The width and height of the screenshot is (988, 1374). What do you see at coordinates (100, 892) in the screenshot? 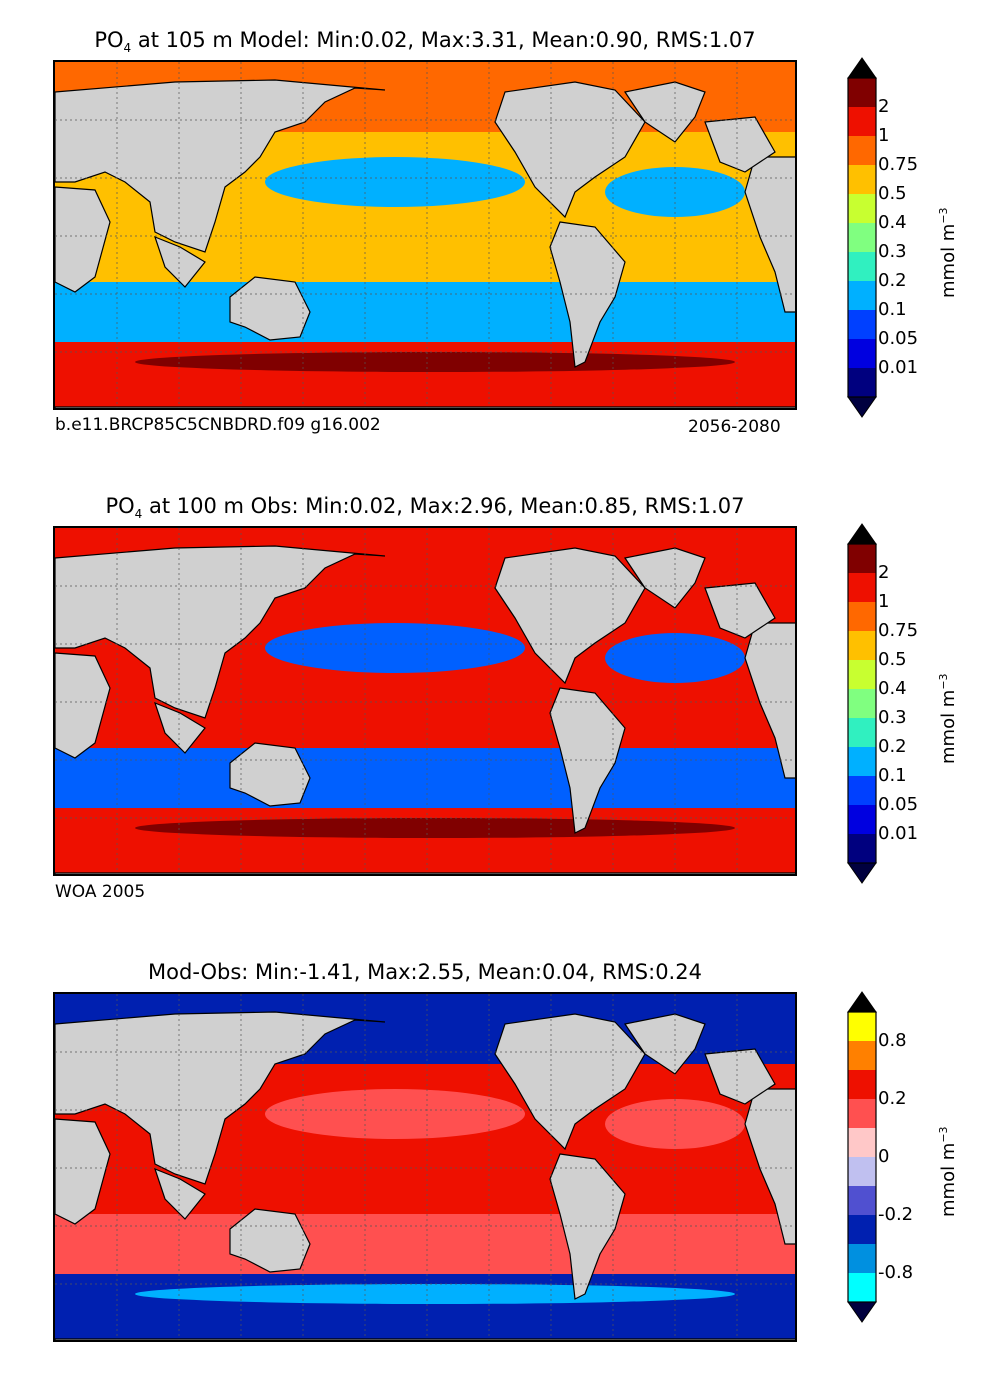
I see `caption-source: WOA 2005` at bounding box center [100, 892].